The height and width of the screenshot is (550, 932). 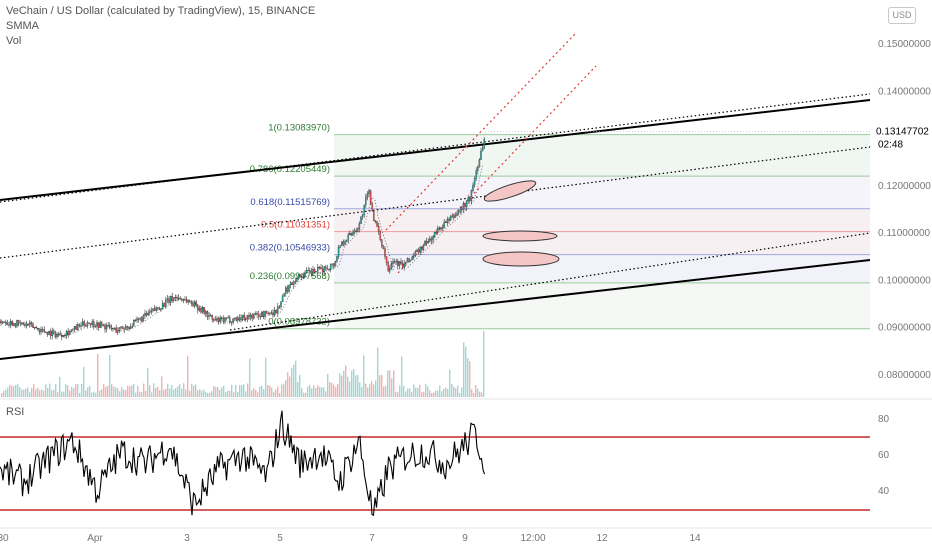 What do you see at coordinates (22, 26) in the screenshot?
I see `smma-indicator-label: SMMA` at bounding box center [22, 26].